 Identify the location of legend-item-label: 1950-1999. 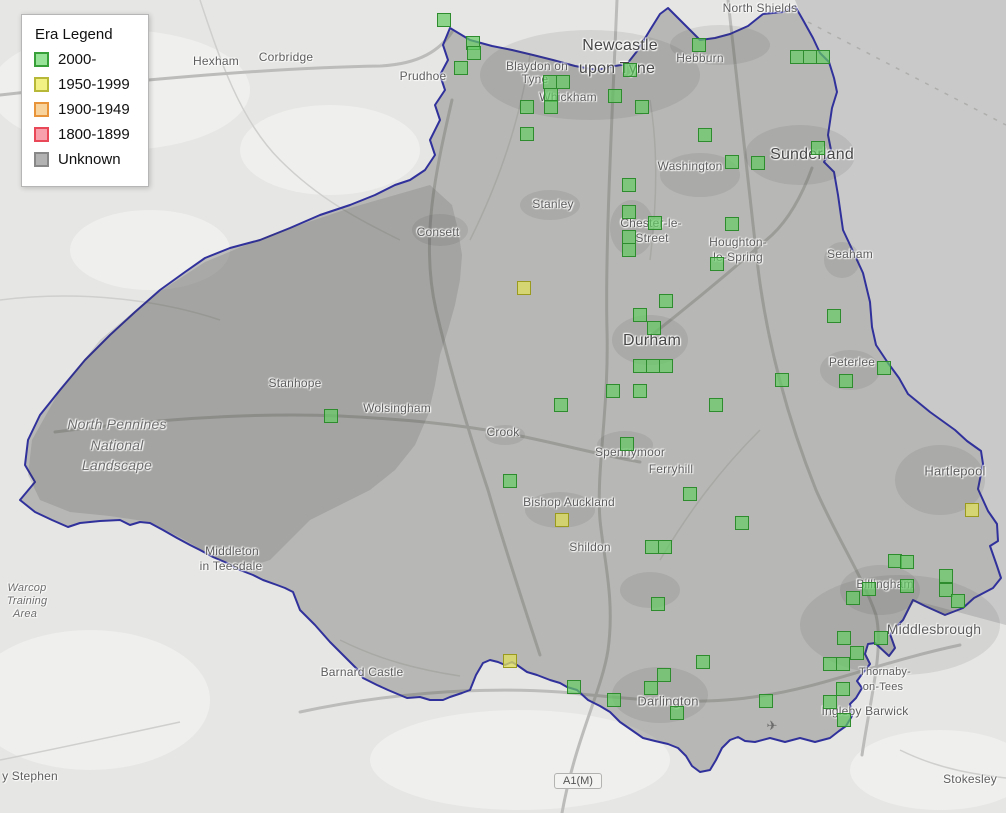
(94, 84).